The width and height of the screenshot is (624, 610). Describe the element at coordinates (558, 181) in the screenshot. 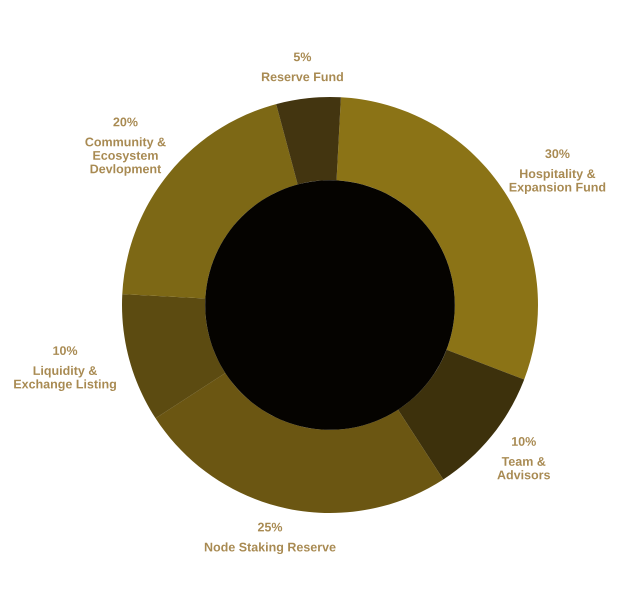

I see `slice-label: Hospitality & Expansion Fund` at that location.